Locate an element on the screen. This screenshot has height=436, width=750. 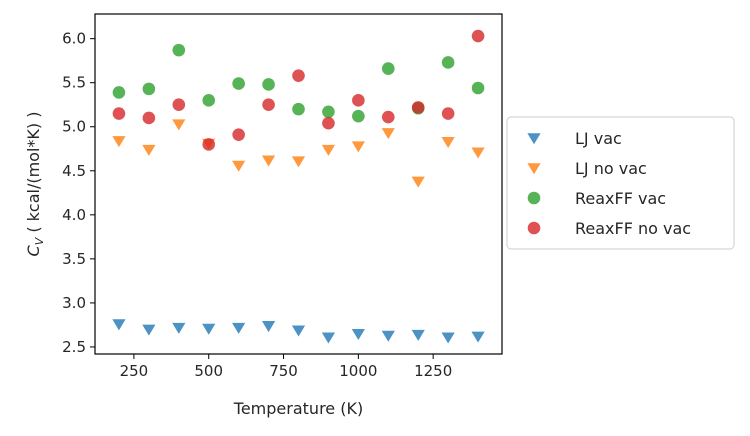
y-axis-title: CV ( kcal/(mol*K) ) is located at coordinates (35, 184).